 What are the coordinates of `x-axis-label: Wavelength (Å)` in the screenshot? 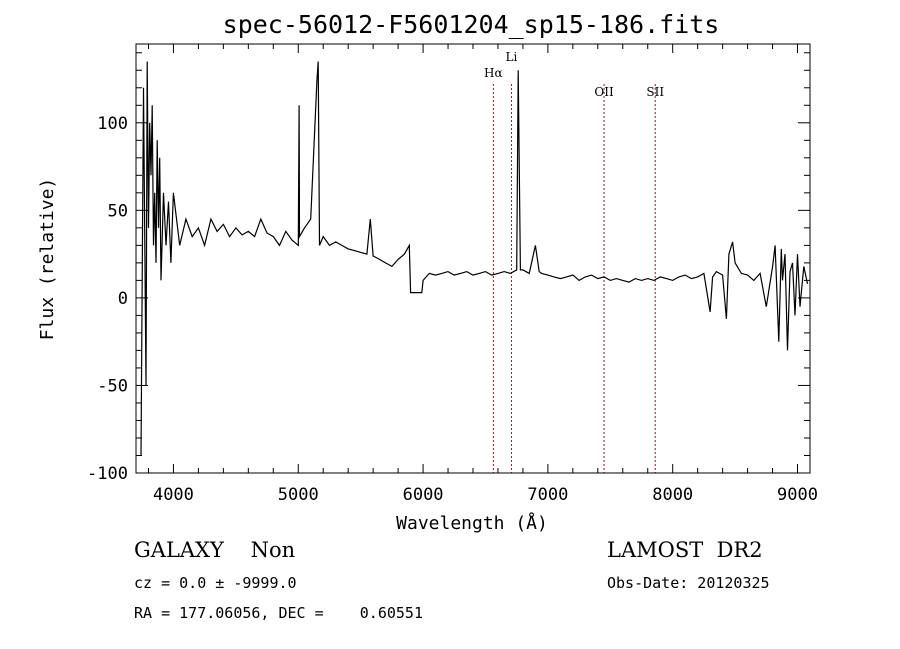 It's located at (472, 523).